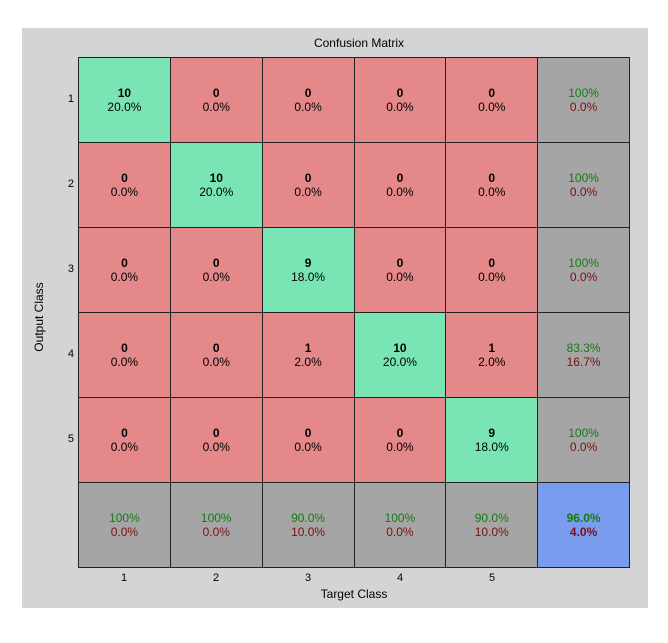 The height and width of the screenshot is (643, 668). I want to click on overall-accuracy-cell: 96.0% 4.0%, so click(584, 525).